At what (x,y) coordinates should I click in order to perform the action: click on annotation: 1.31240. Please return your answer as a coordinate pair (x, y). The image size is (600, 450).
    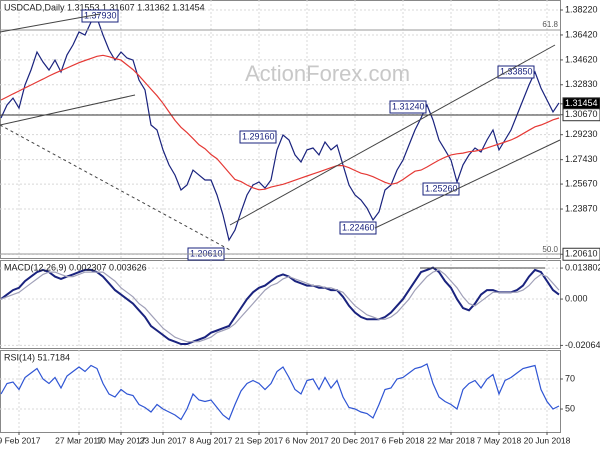
    Looking at the image, I should click on (408, 106).